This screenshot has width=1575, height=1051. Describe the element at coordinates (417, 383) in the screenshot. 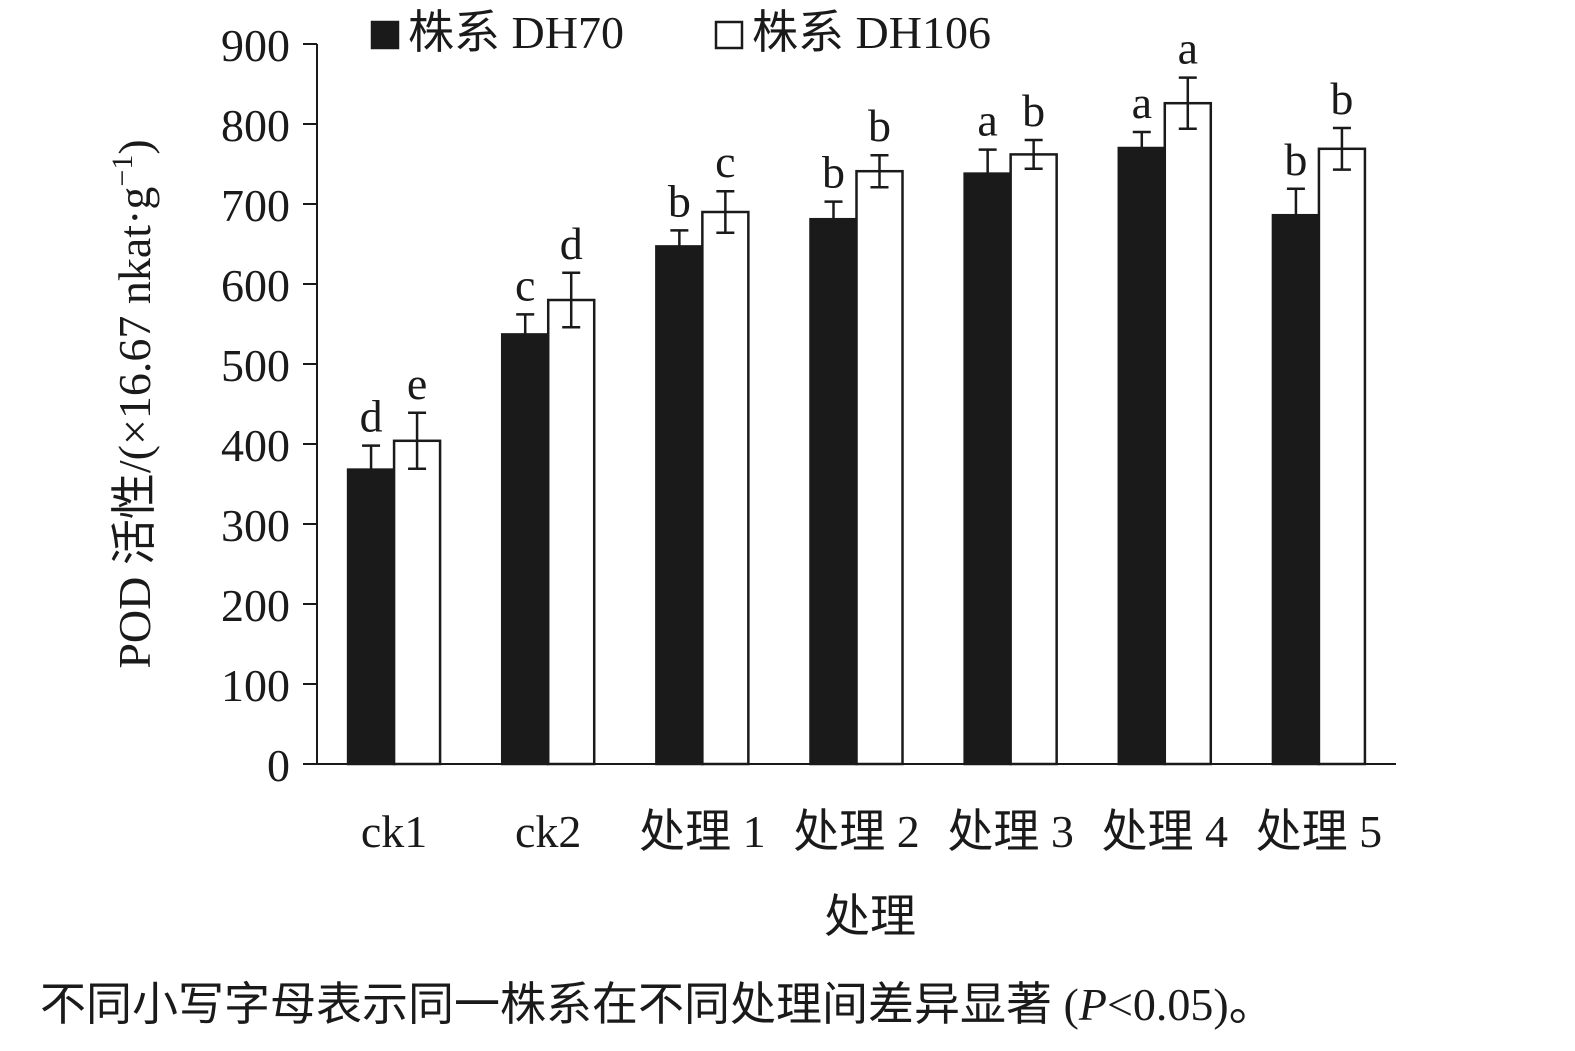

I see `significance-letter: e` at that location.